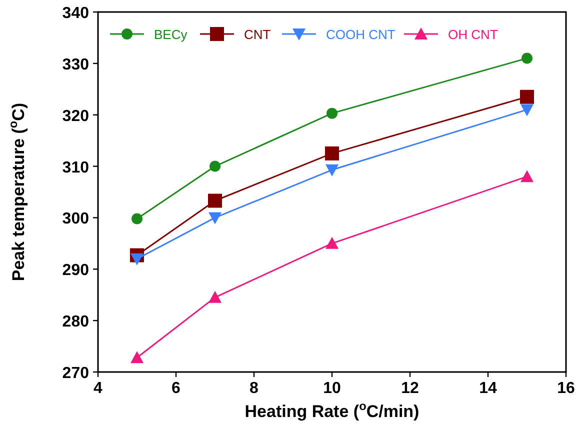  Describe the element at coordinates (410, 388) in the screenshot. I see `x-tick-label: 12` at that location.